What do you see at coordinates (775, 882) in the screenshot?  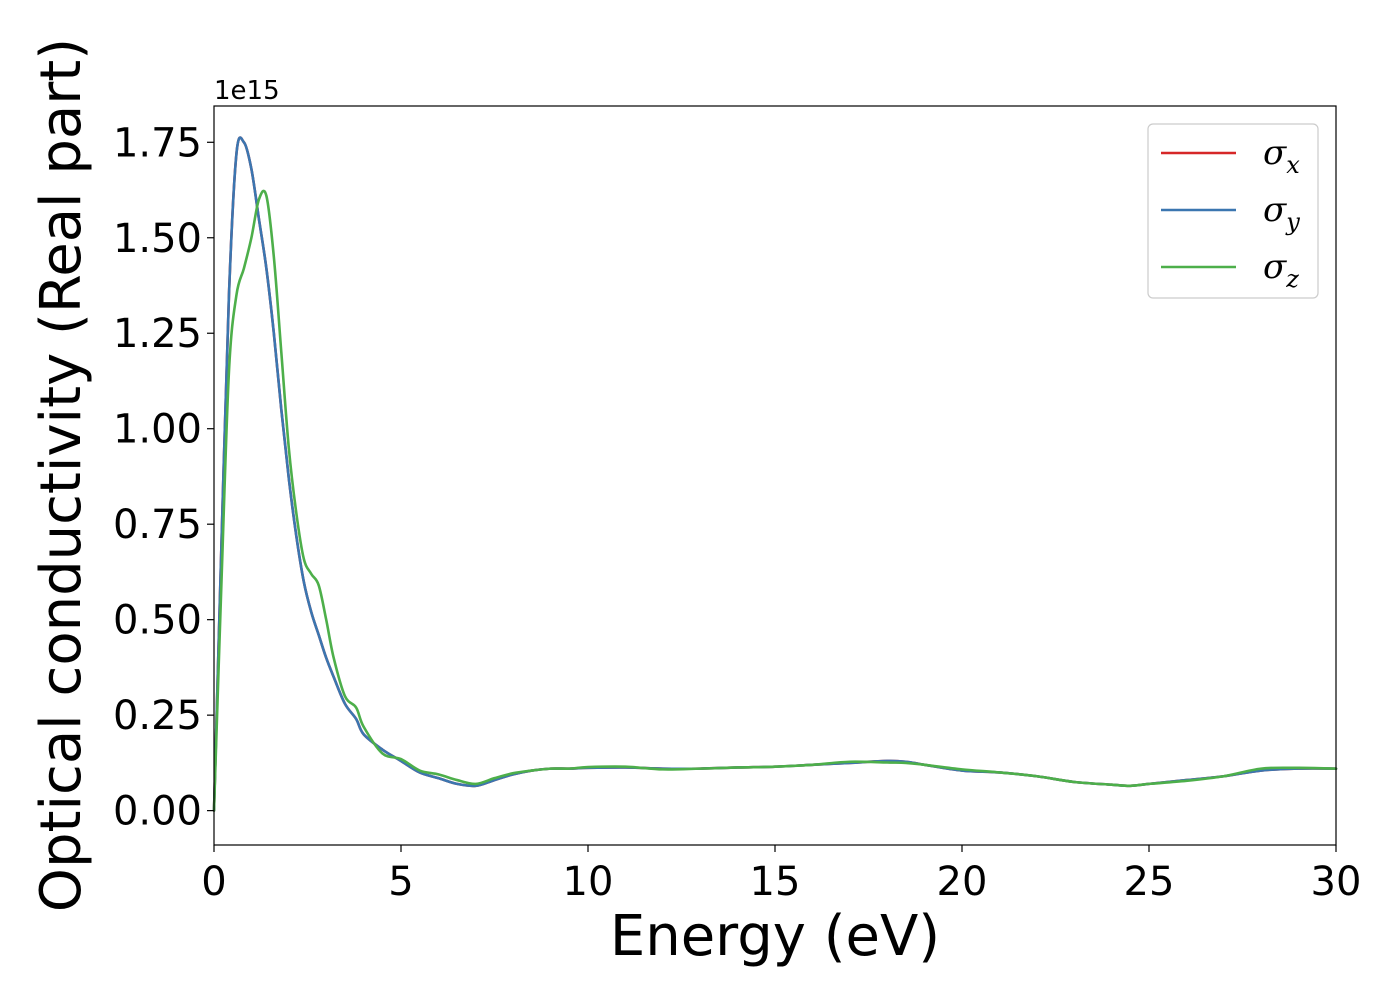 I see `x-tick-label: 15` at bounding box center [775, 882].